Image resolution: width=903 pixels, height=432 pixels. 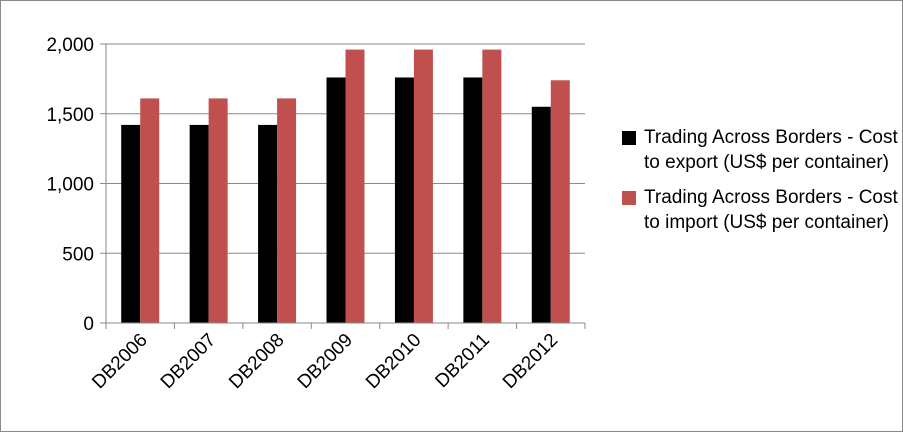 What do you see at coordinates (150, 210) in the screenshot?
I see `bar-import-db2006` at bounding box center [150, 210].